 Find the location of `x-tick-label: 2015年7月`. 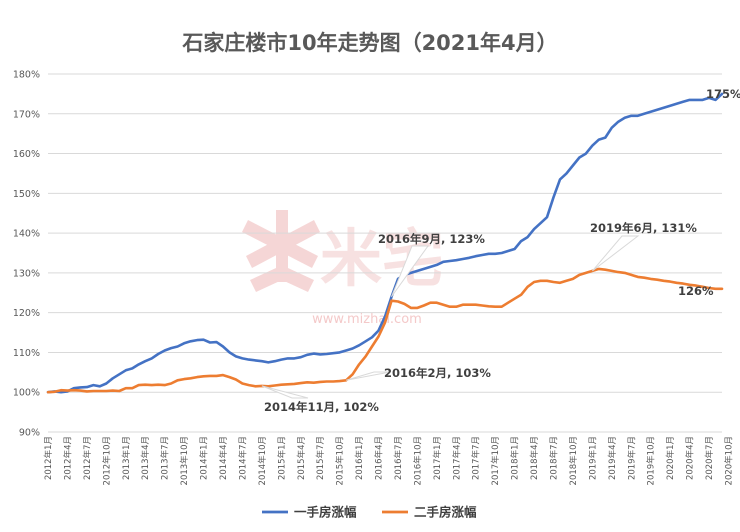

x-tick-label: 2015年7月 is located at coordinates (320, 458).